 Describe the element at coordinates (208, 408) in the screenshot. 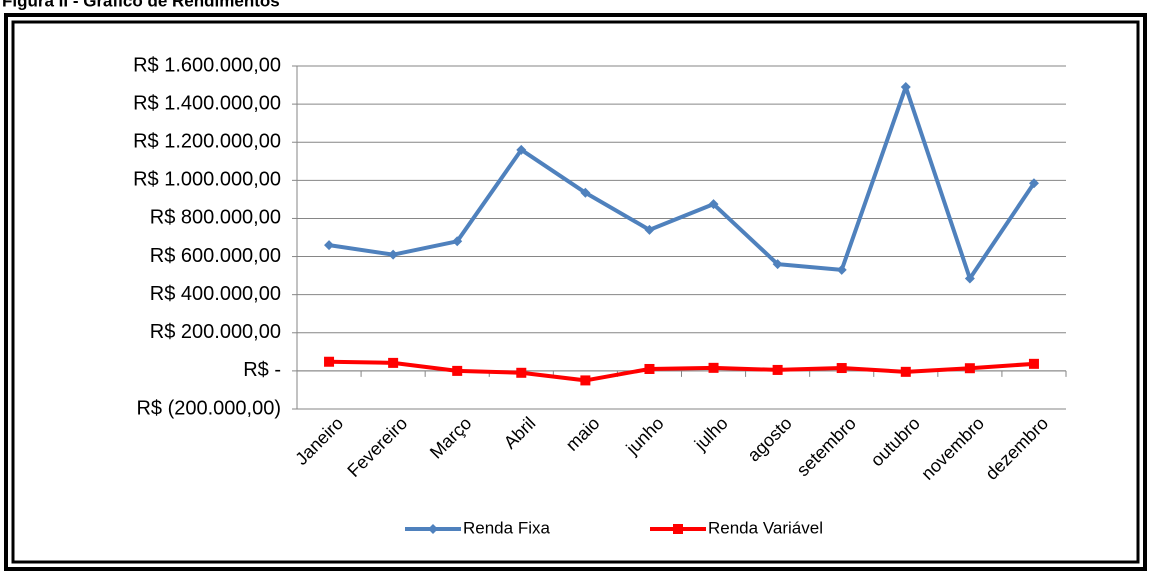

I see `y-tick-label: R$ (200.000,00)` at that location.